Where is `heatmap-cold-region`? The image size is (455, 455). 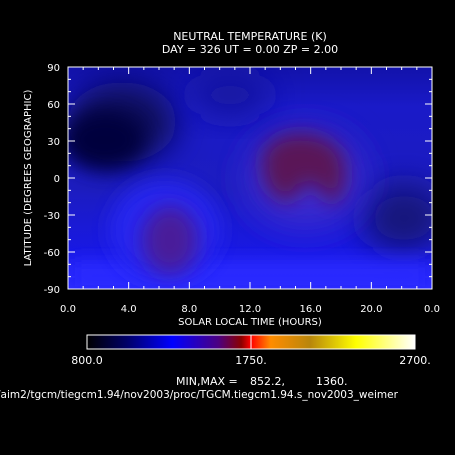 heatmap-cold-region is located at coordinates (397, 218).